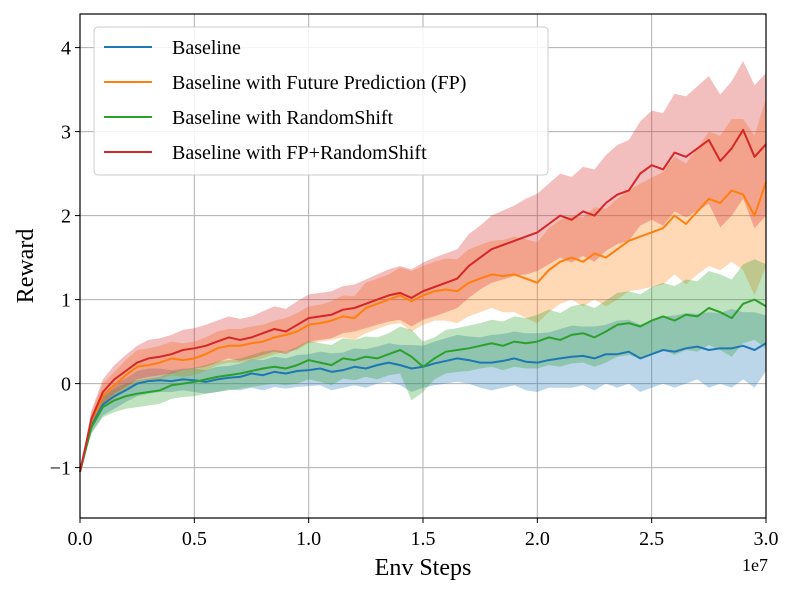  I want to click on y-tick-label: 1, so click(66, 301).